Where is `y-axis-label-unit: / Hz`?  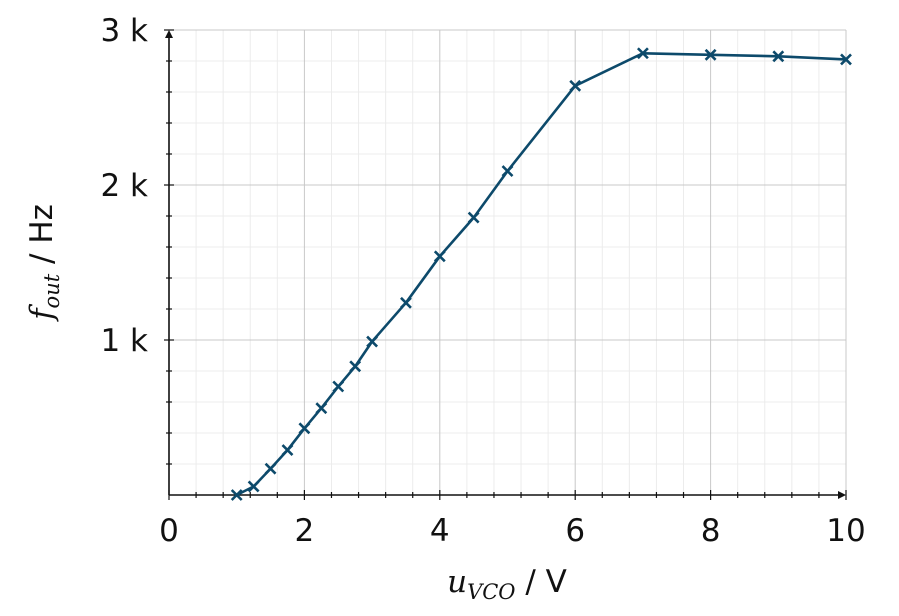
y-axis-label-unit: / Hz is located at coordinates (42, 239).